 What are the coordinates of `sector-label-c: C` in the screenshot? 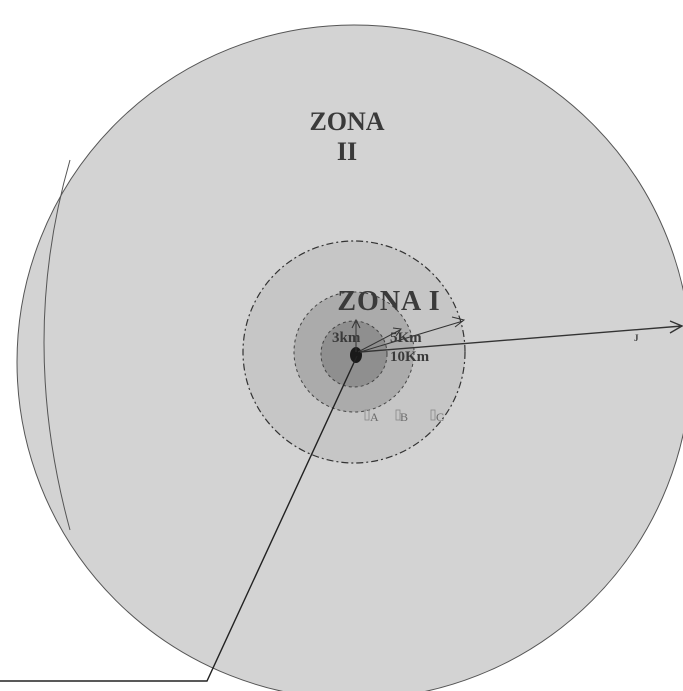 It's located at (440, 417).